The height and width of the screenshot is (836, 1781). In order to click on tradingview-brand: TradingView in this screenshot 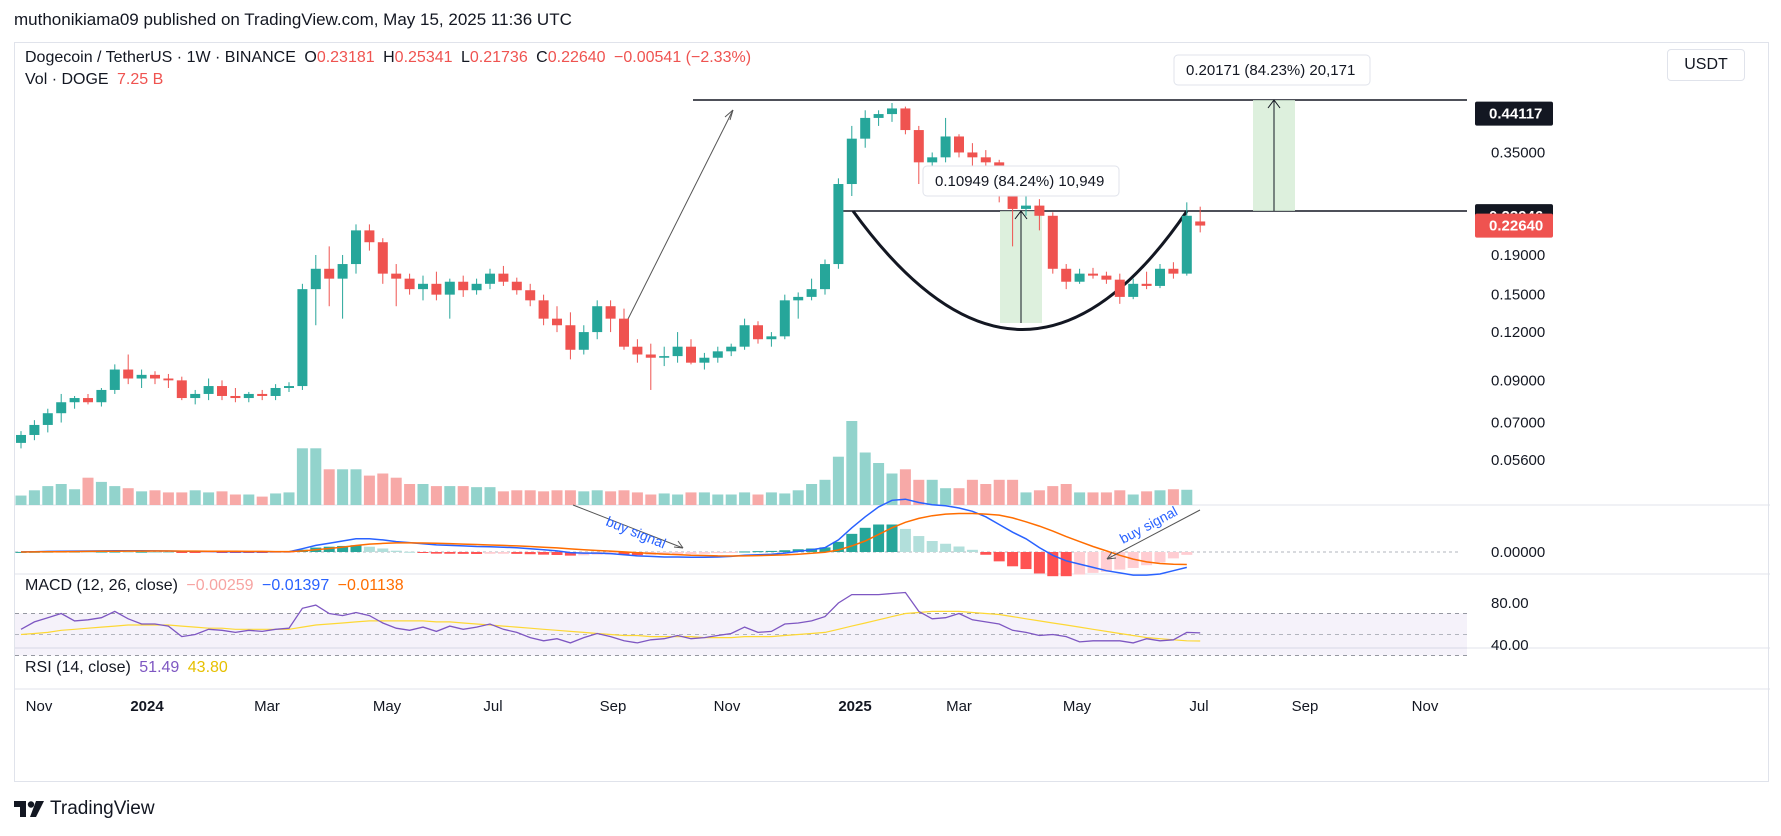, I will do `click(84, 809)`.